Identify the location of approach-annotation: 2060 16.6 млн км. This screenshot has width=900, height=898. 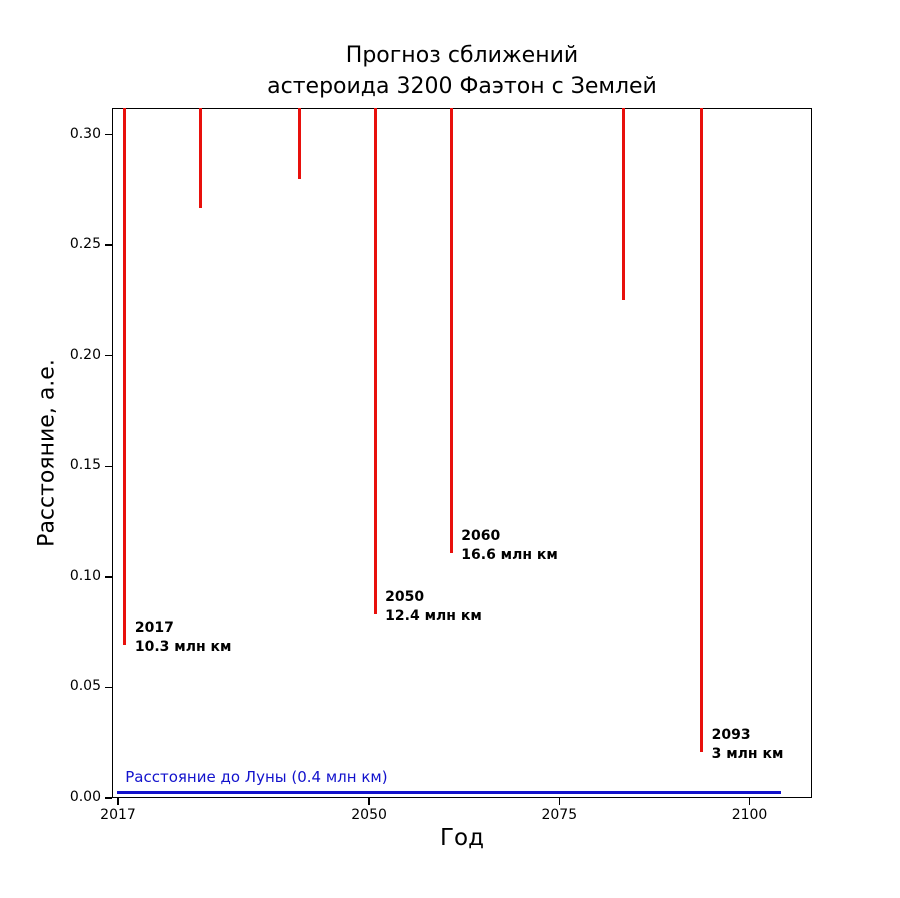
(509, 545).